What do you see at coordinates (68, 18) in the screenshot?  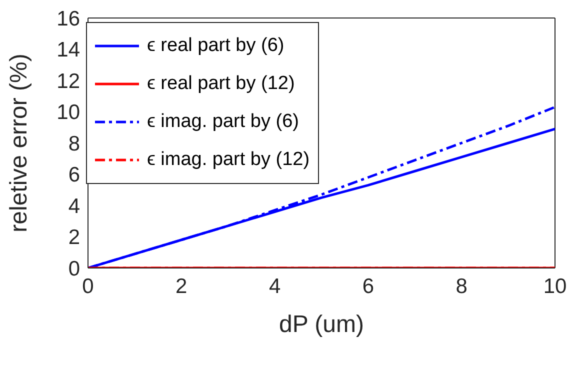 I see `y-tick-label: 16` at bounding box center [68, 18].